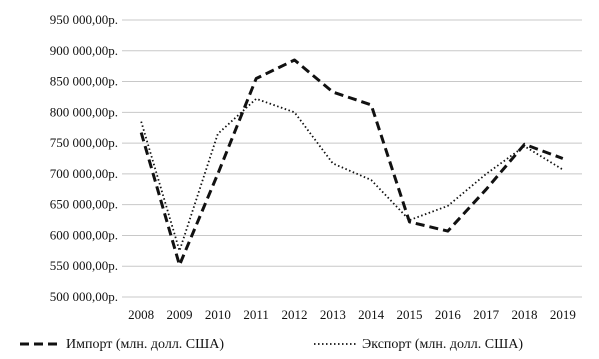 The width and height of the screenshot is (599, 359). What do you see at coordinates (256, 314) in the screenshot?
I see `x-tick-label: 2011` at bounding box center [256, 314].